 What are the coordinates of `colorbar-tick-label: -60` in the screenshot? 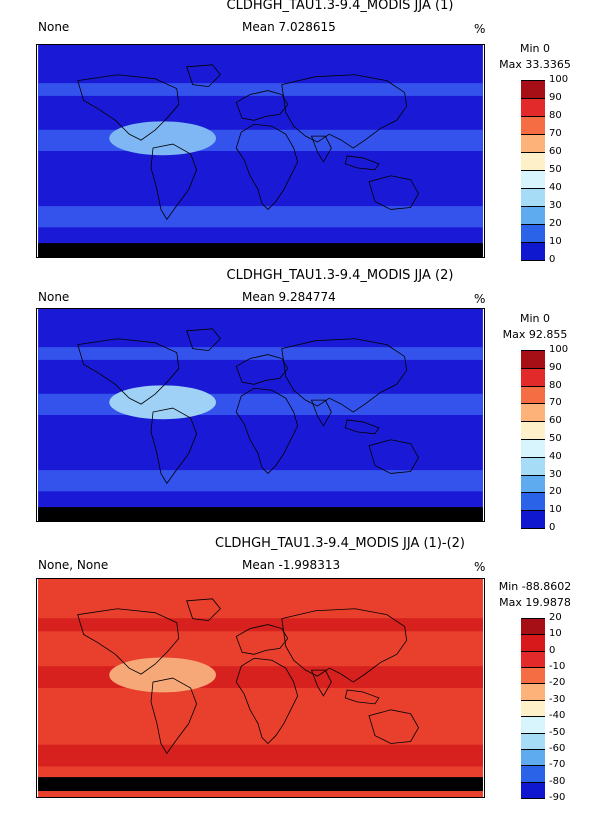 It's located at (557, 748).